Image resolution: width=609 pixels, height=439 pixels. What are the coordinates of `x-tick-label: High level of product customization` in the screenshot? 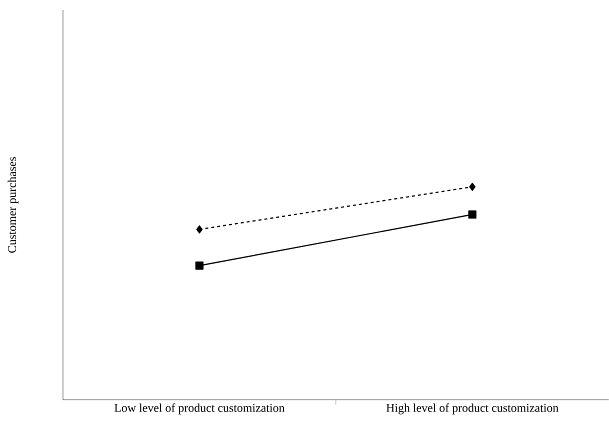 It's located at (472, 408).